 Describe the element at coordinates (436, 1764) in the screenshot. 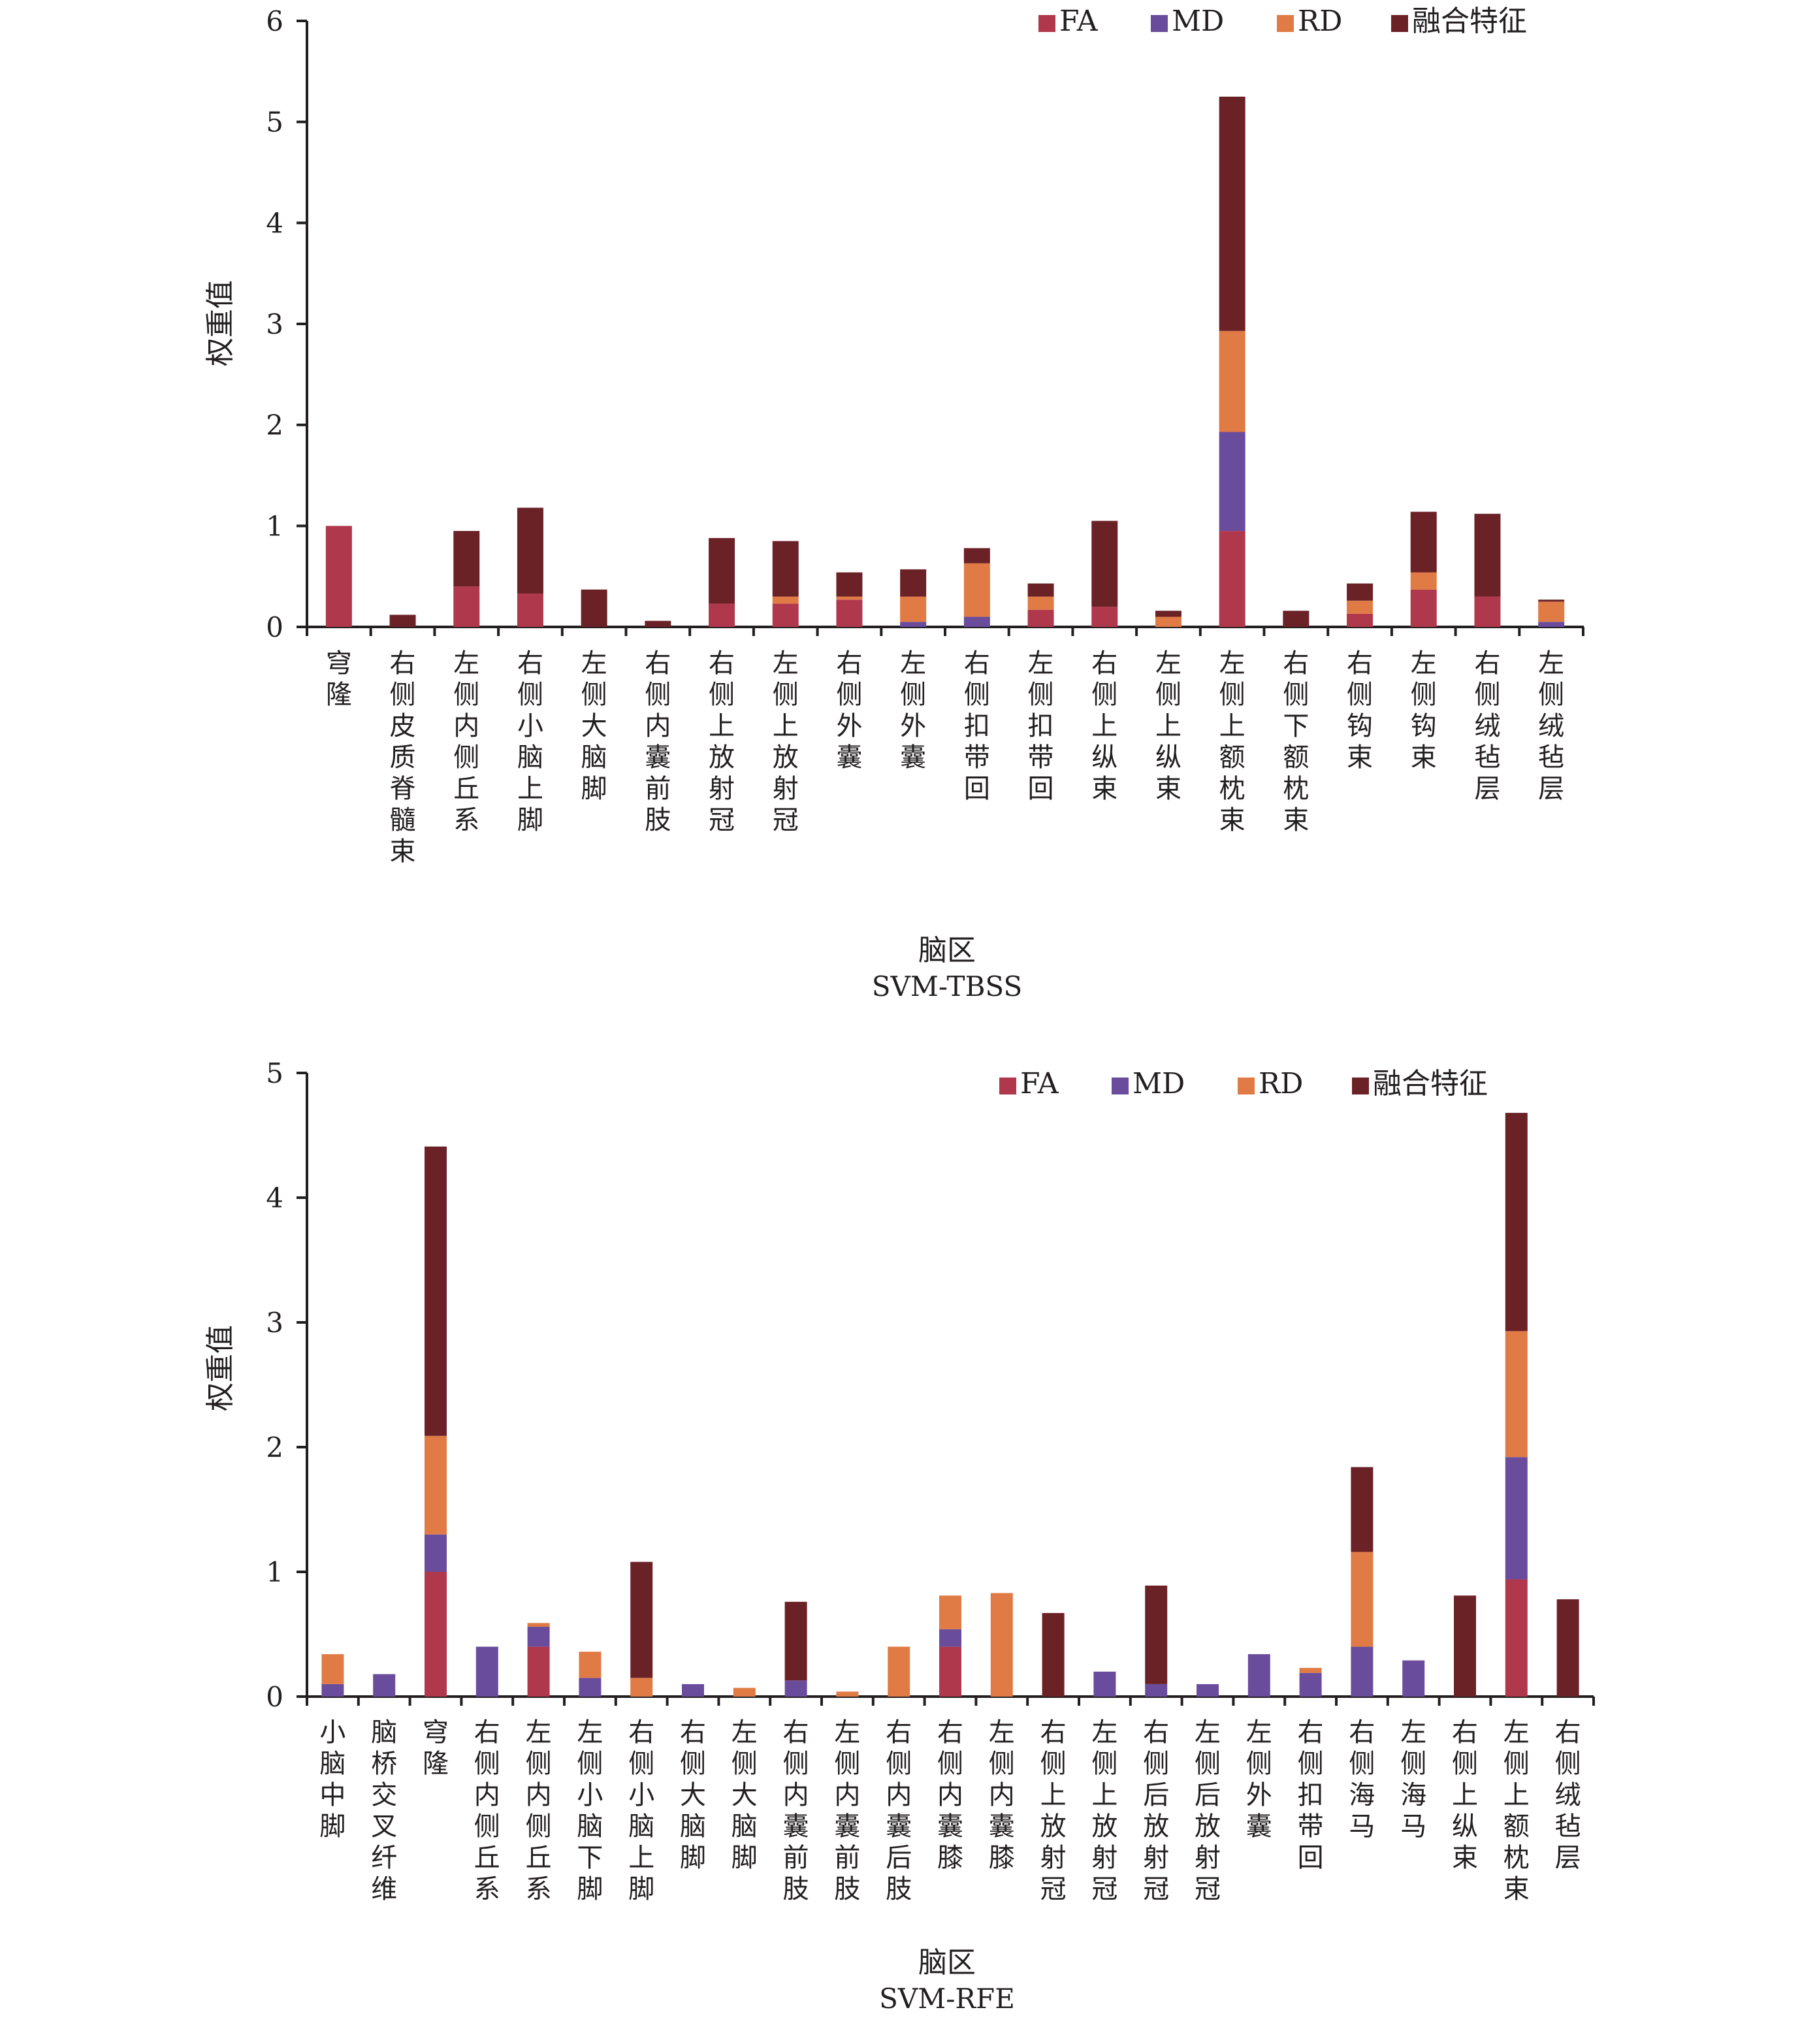

I see `x-tick-label-char: 隆` at that location.